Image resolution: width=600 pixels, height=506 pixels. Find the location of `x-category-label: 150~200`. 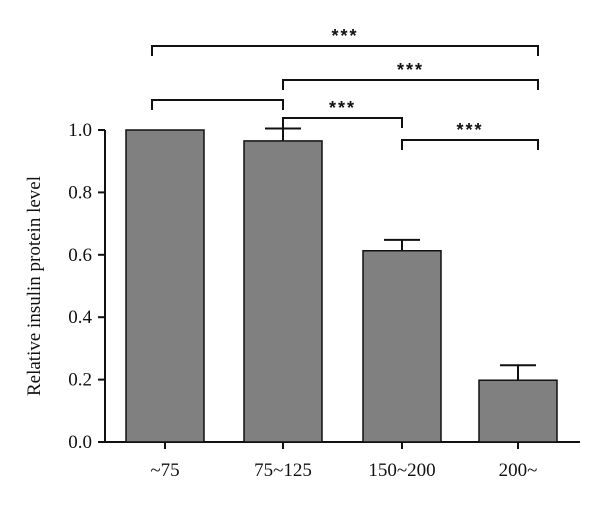

x-category-label: 150~200 is located at coordinates (401, 470).